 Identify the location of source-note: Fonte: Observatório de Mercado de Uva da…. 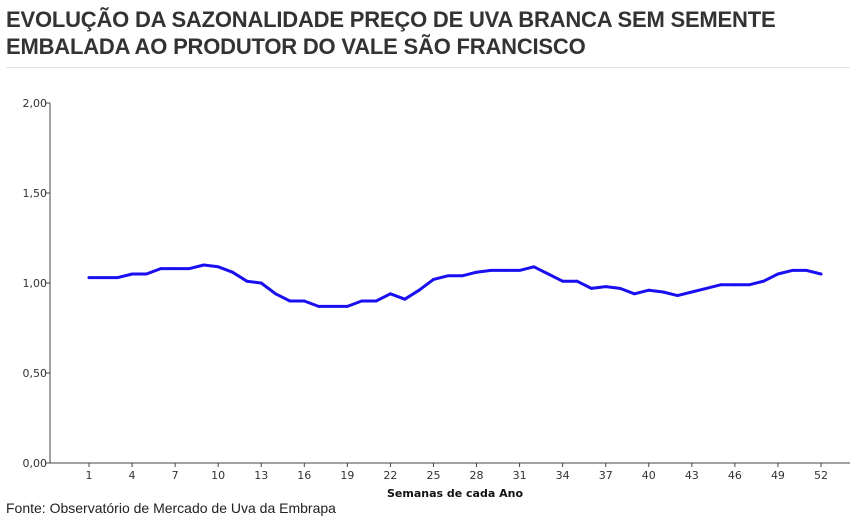
(171, 508).